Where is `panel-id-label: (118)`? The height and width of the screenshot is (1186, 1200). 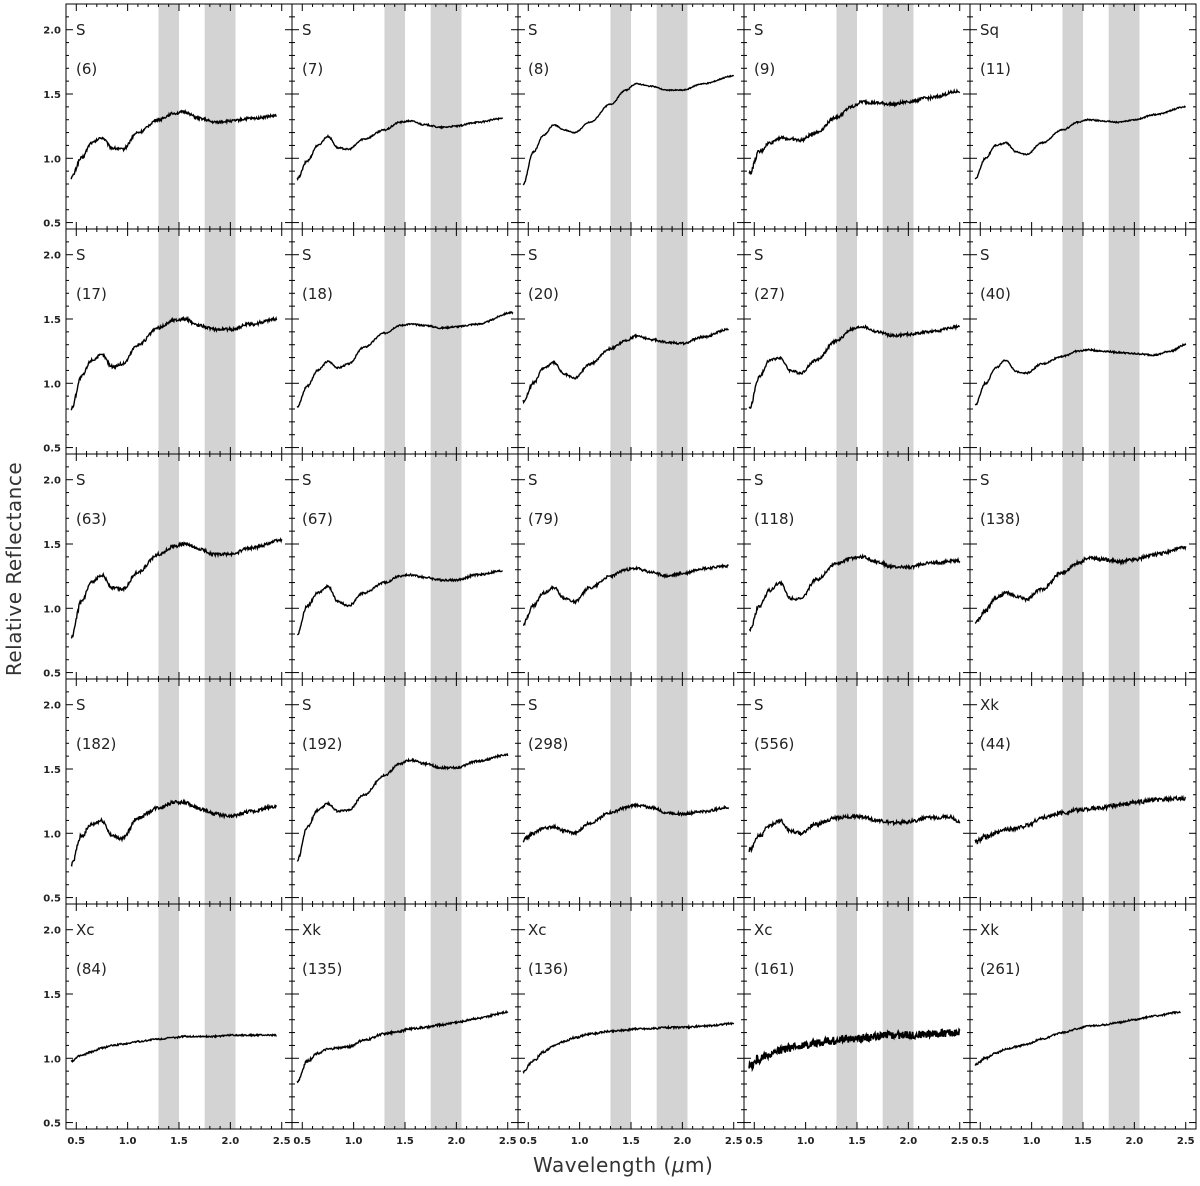
panel-id-label: (118) is located at coordinates (774, 519).